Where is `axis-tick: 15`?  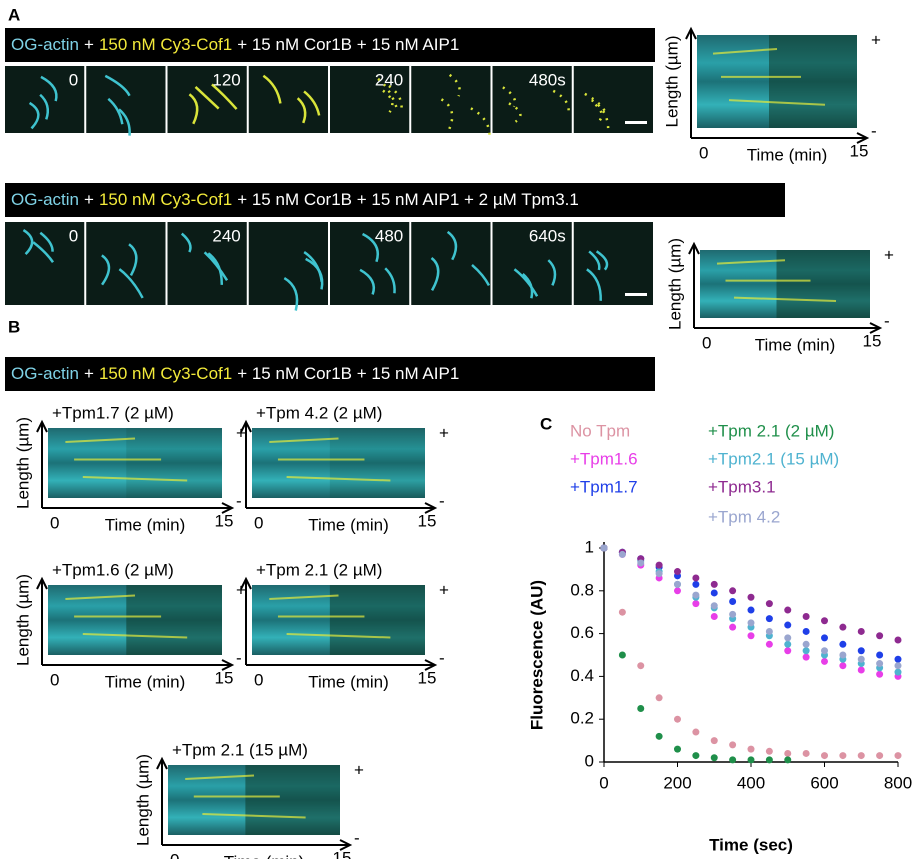 axis-tick: 15 is located at coordinates (859, 150).